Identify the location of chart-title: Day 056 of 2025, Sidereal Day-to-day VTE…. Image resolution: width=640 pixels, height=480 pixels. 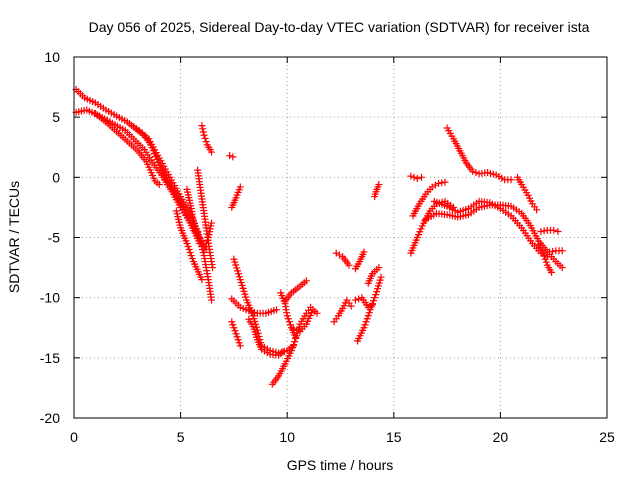
(339, 27).